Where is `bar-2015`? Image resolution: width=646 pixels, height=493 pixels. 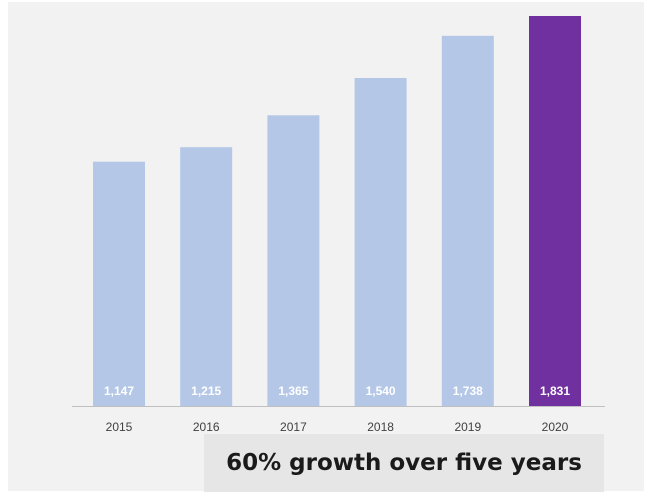
bar-2015 is located at coordinates (119, 283).